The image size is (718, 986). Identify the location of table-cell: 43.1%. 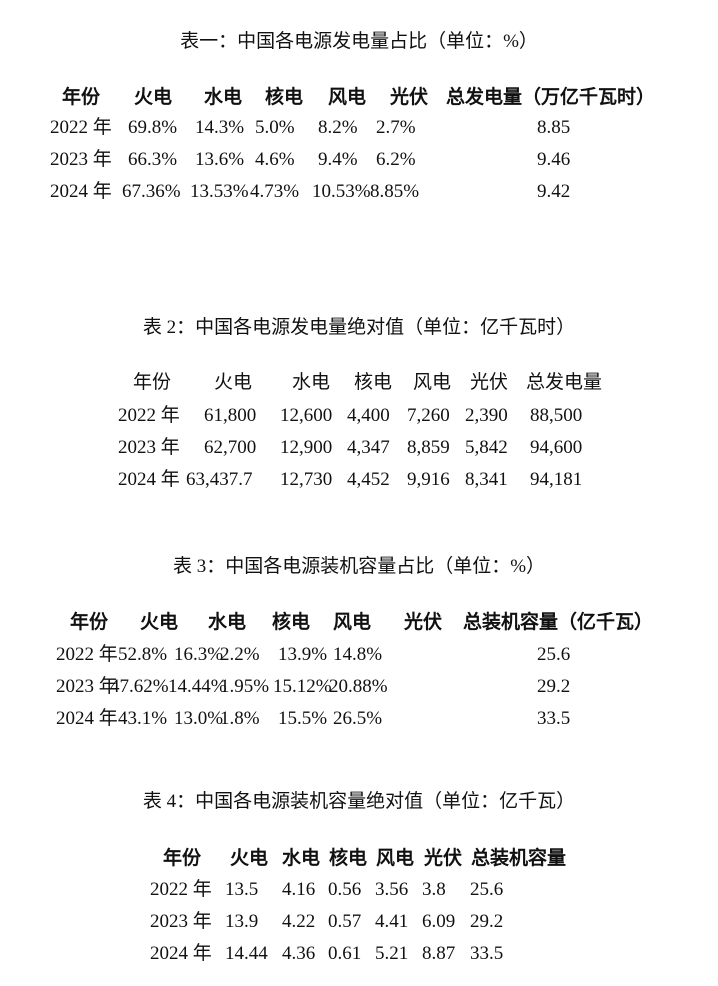
(143, 718).